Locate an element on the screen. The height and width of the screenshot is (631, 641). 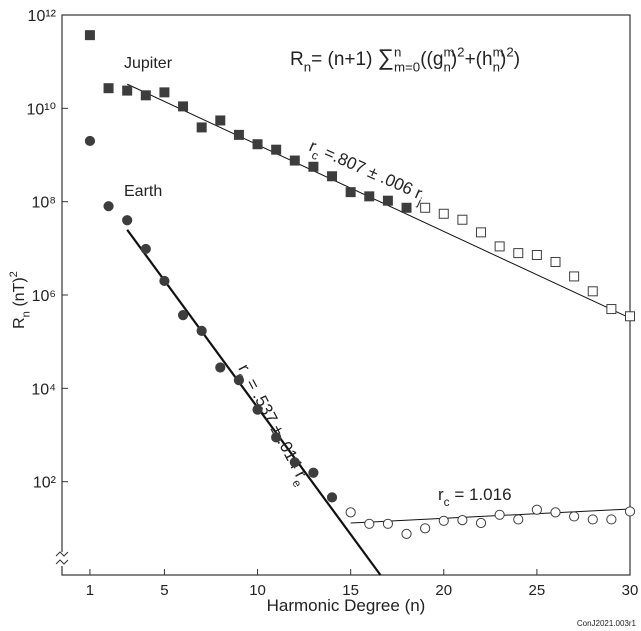
formula: Rn= (n+1) ∑n m=0((gm n)2+(hm n)2) is located at coordinates (405, 59).